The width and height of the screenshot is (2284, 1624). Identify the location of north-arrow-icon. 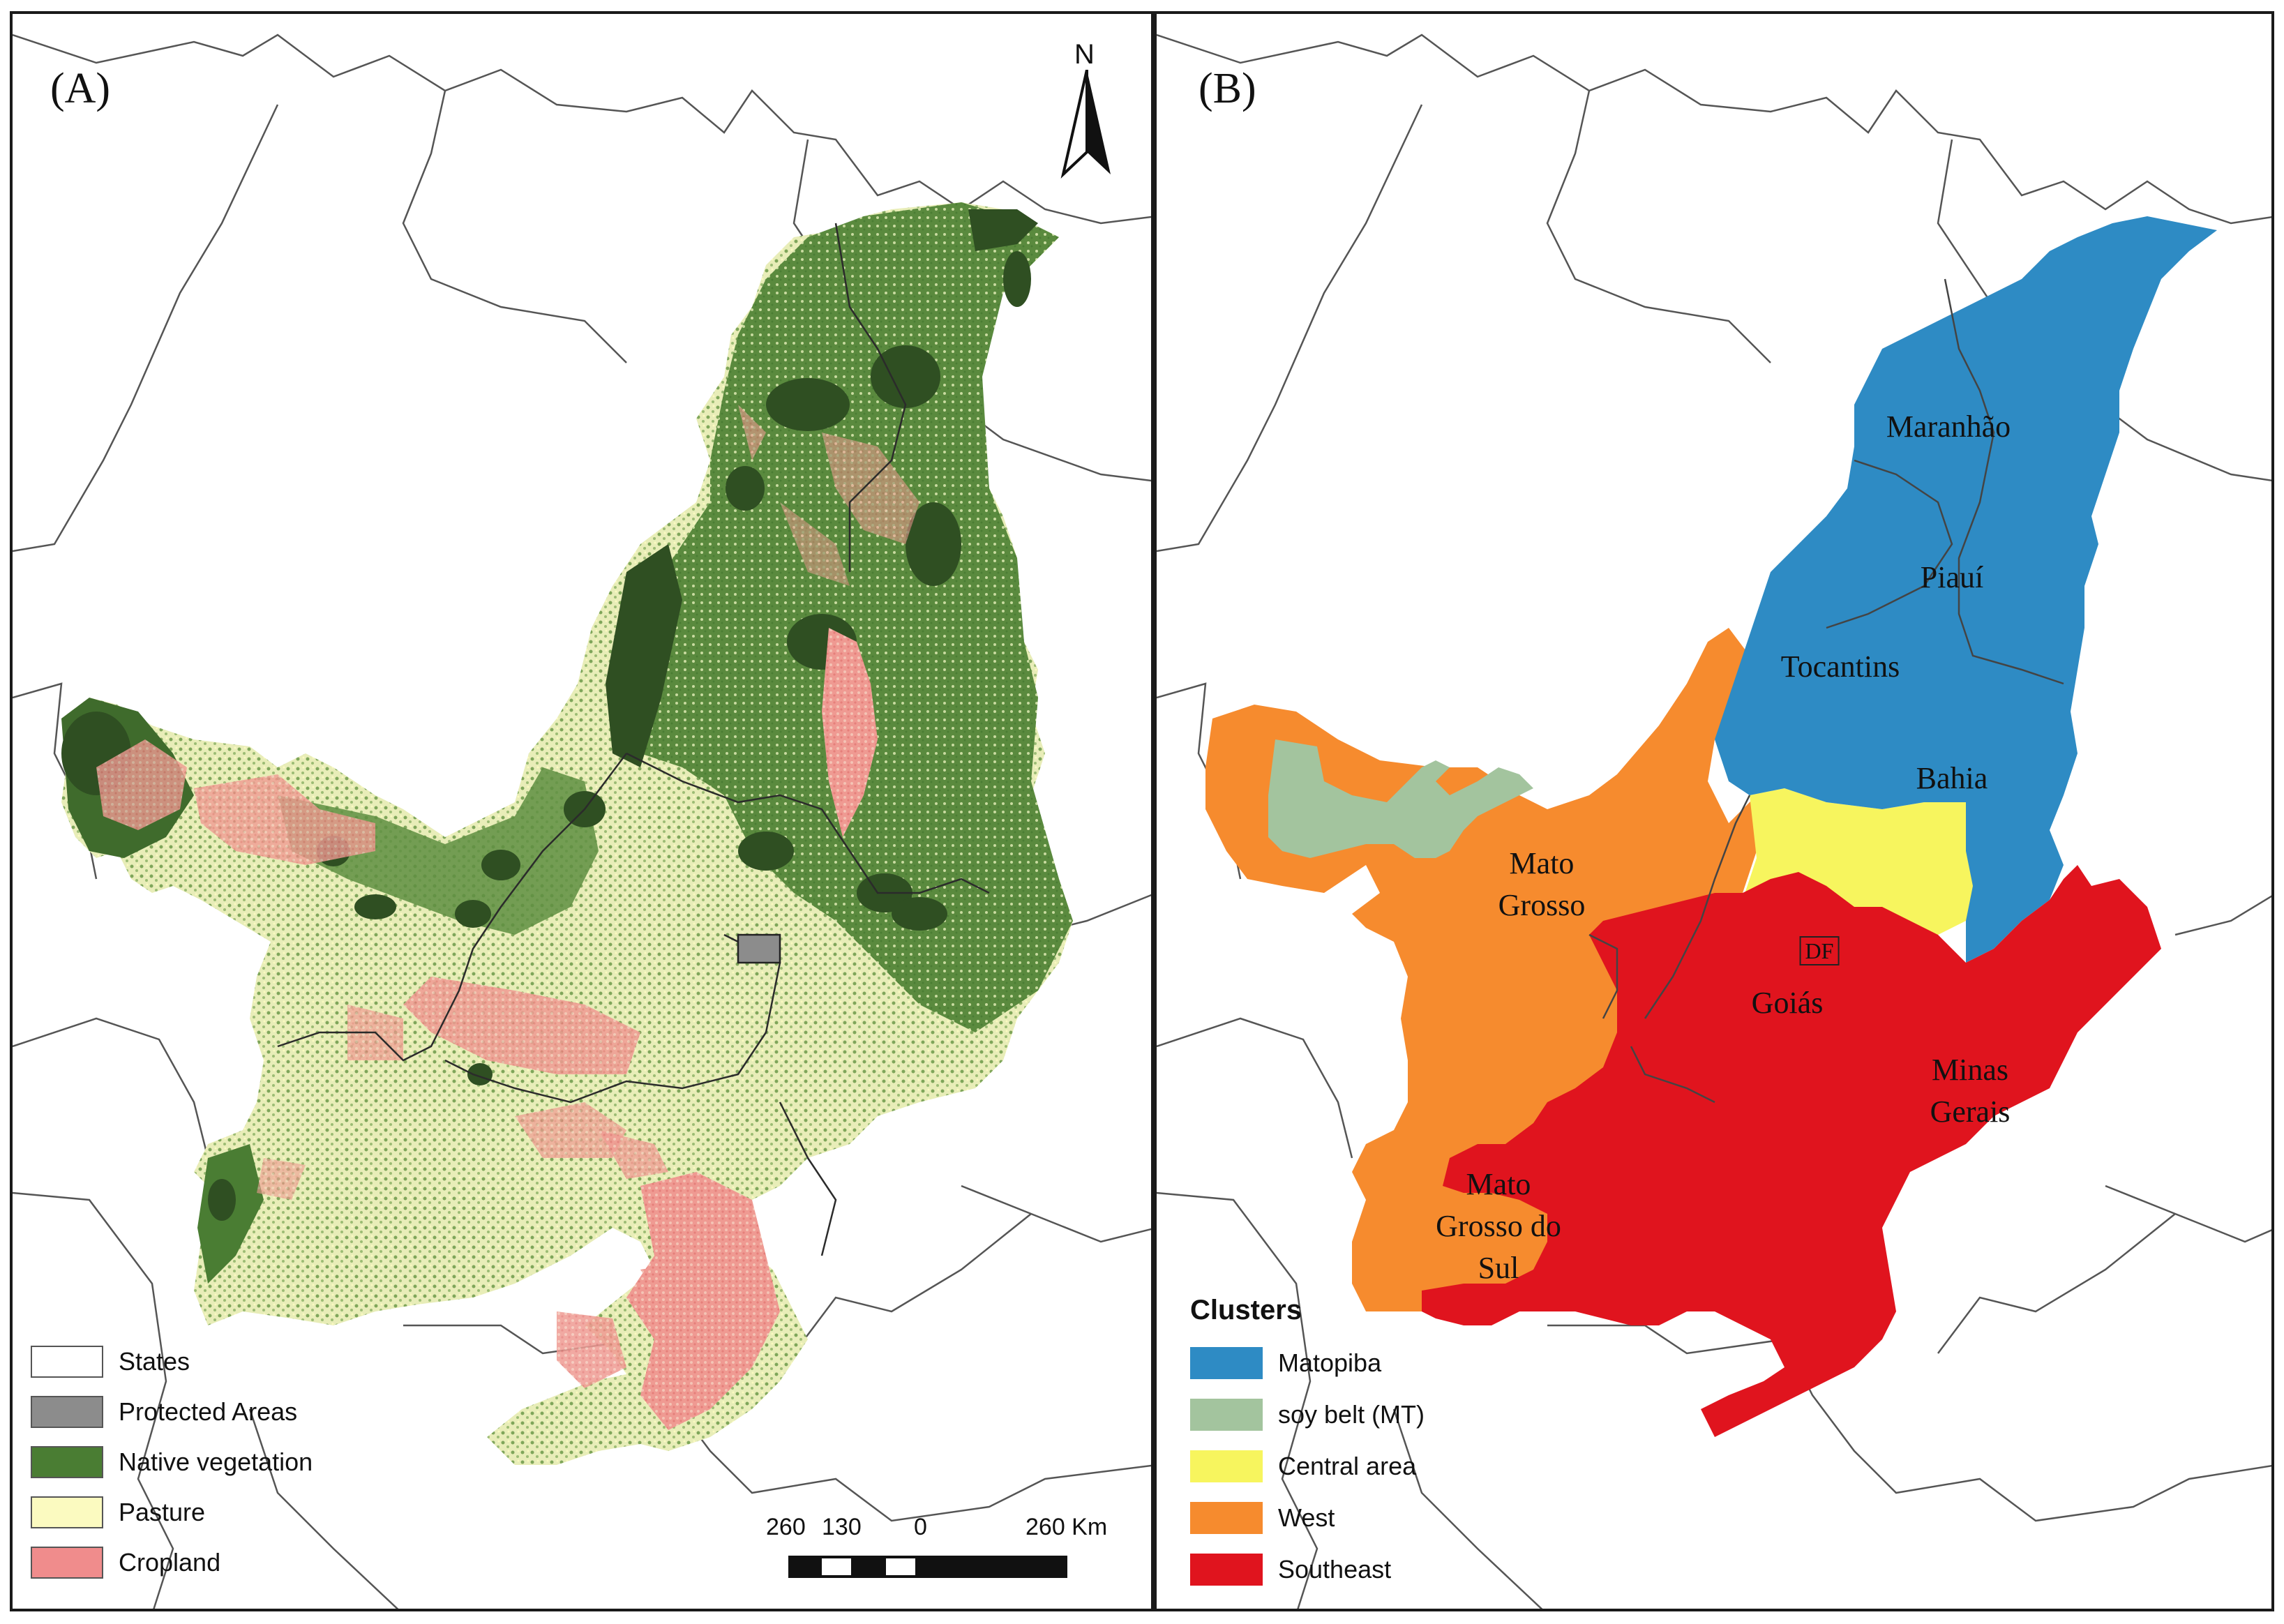
(1085, 124).